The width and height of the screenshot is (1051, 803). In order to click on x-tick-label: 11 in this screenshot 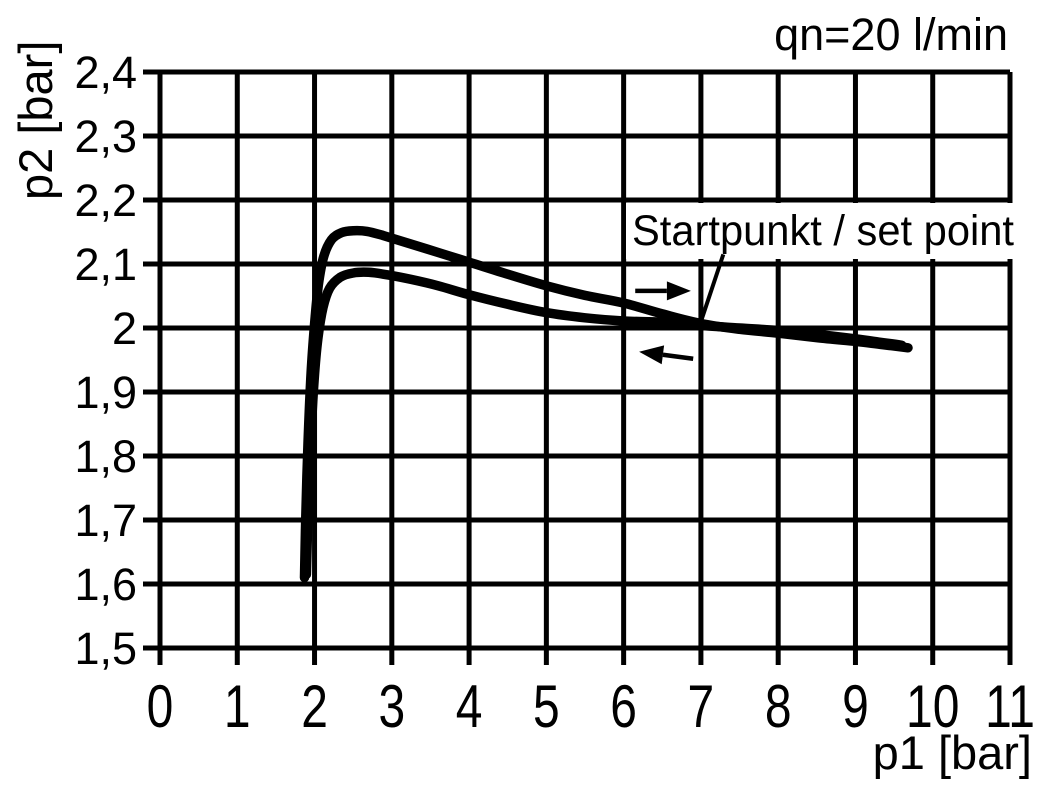, I will do `click(1010, 706)`.